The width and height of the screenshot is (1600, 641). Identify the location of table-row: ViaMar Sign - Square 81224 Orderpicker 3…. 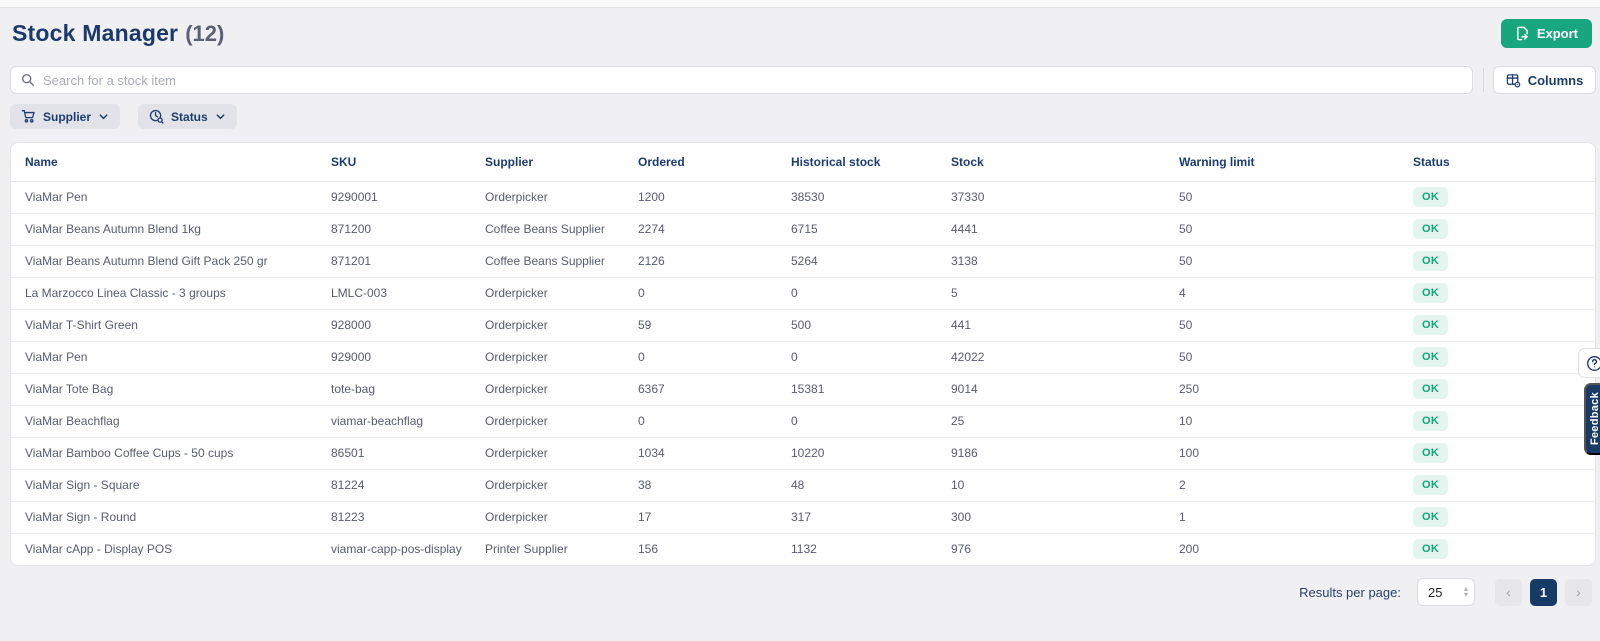
(803, 485).